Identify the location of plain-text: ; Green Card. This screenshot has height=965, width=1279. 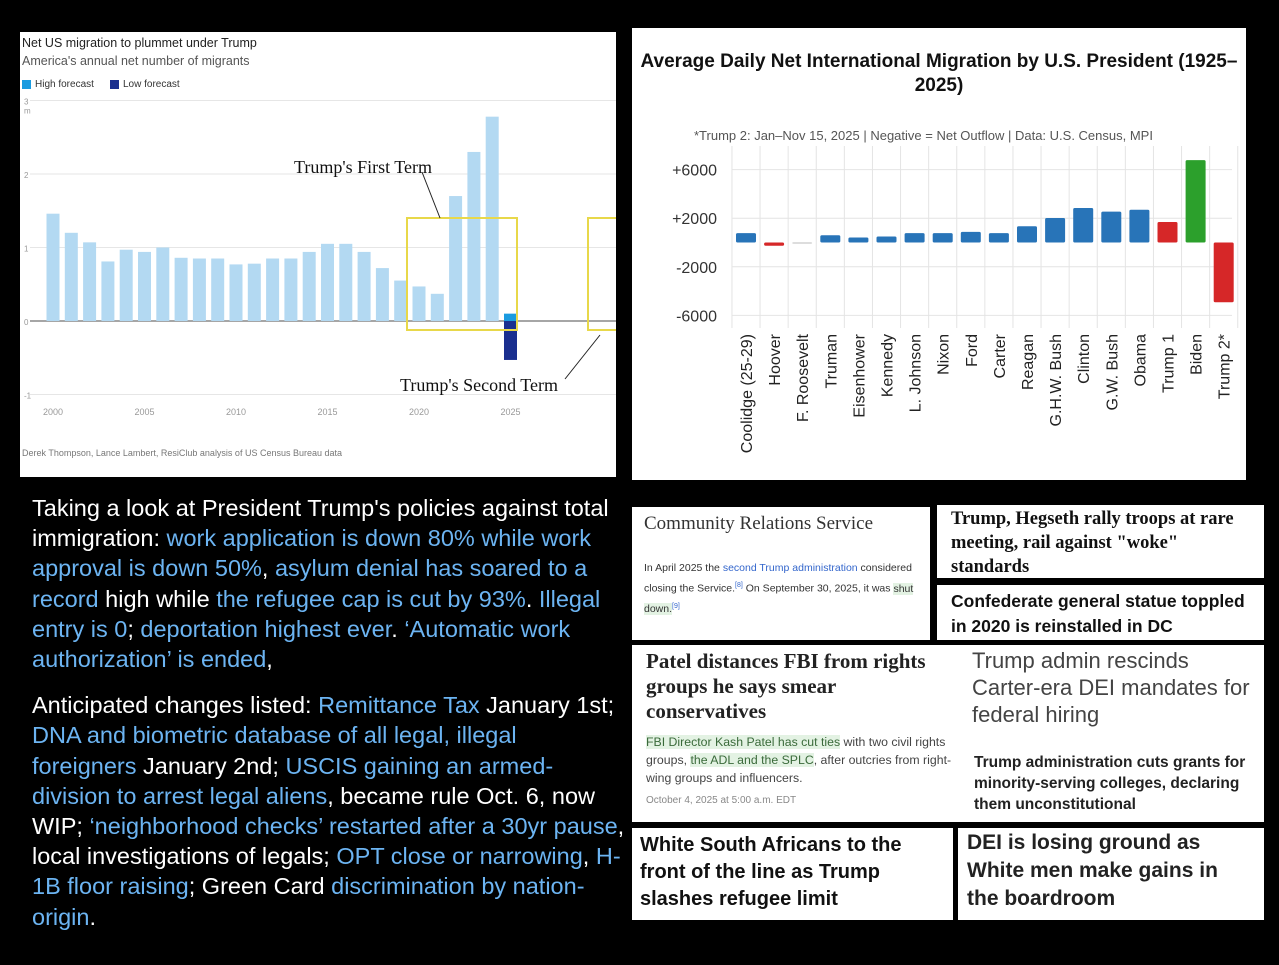
(260, 886).